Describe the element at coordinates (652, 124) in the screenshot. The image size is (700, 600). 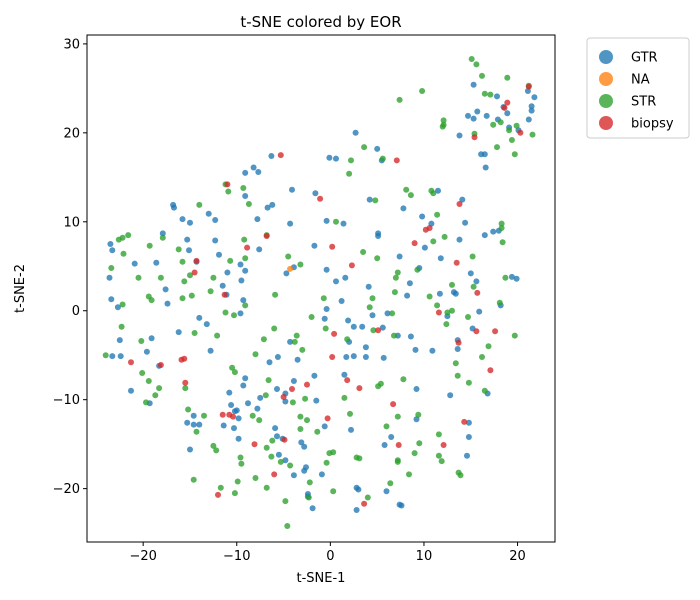
I see `legend-label-biopsy: biopsy` at that location.